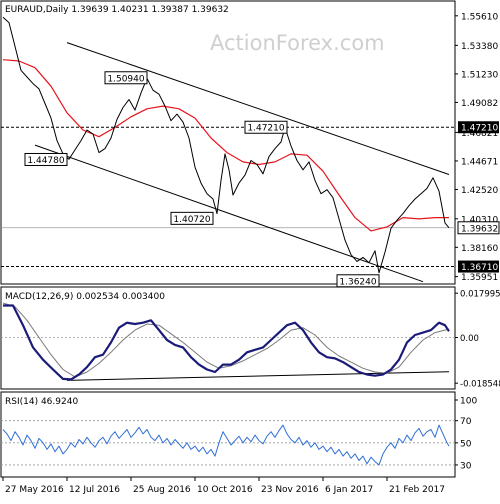 The width and height of the screenshot is (500, 504). I want to click on annotation-label: 1.47210, so click(265, 129).